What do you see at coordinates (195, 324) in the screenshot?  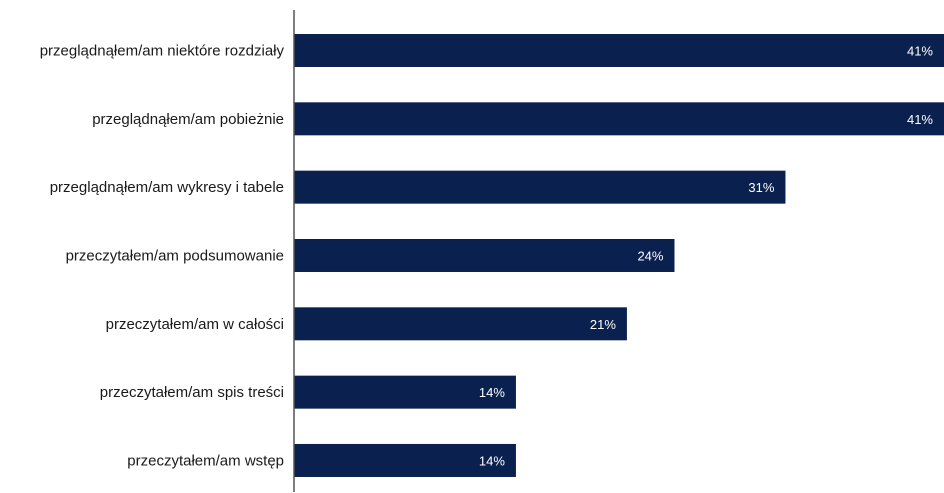 I see `category-label: przeczytałem/am w całości` at bounding box center [195, 324].